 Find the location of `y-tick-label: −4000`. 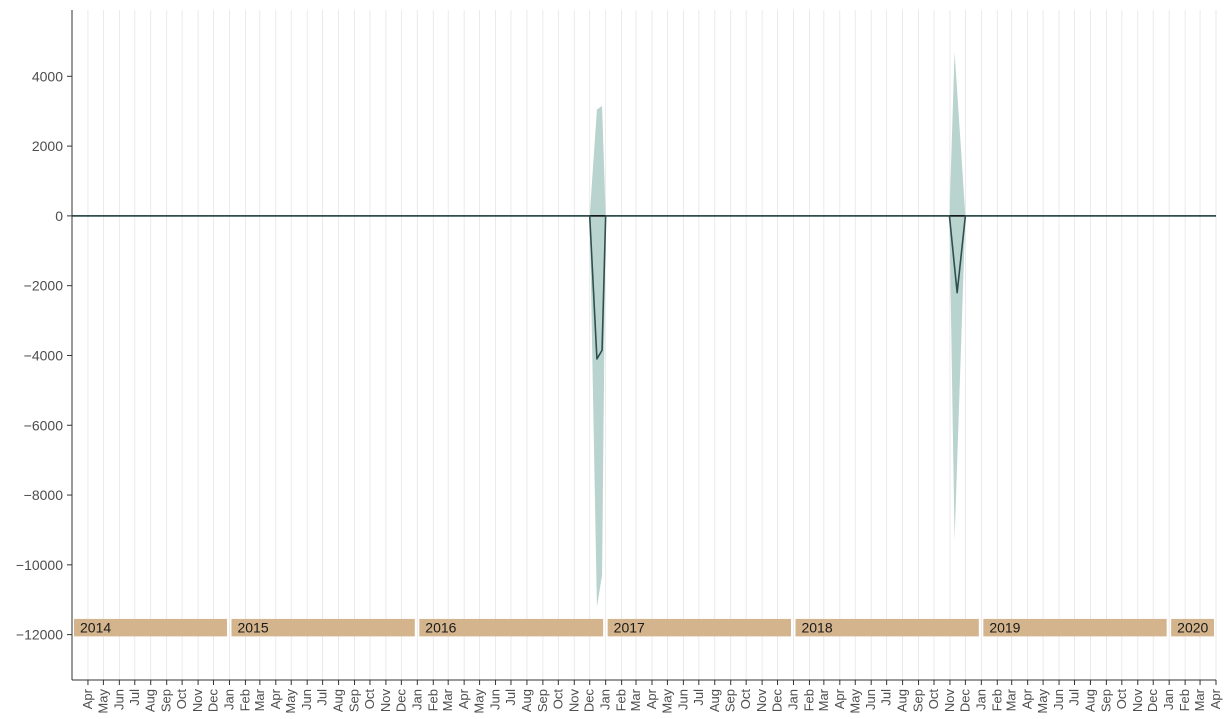

y-tick-label: −4000 is located at coordinates (44, 355).